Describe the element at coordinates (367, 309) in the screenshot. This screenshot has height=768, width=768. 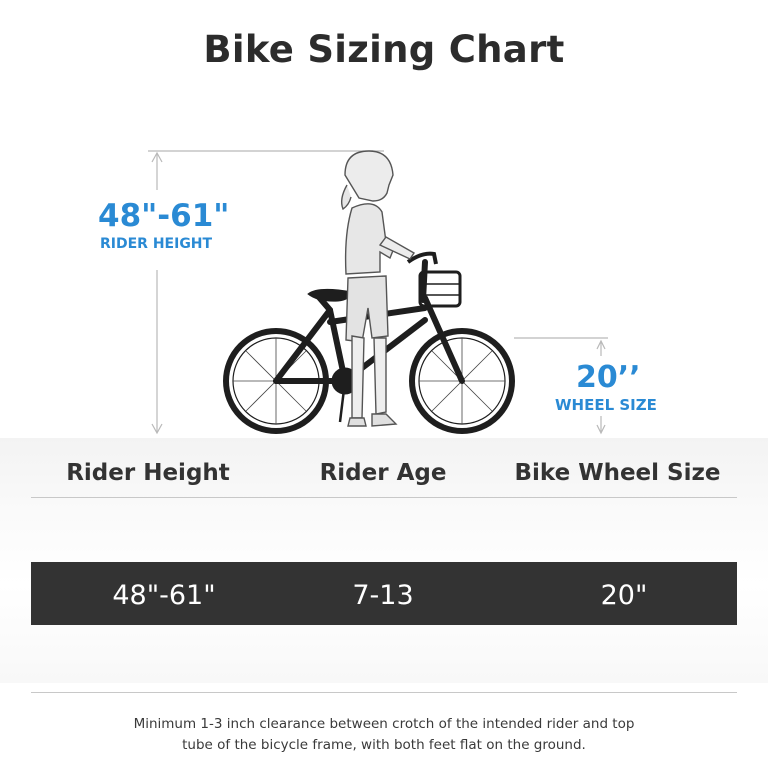
I see `rider-shorts` at that location.